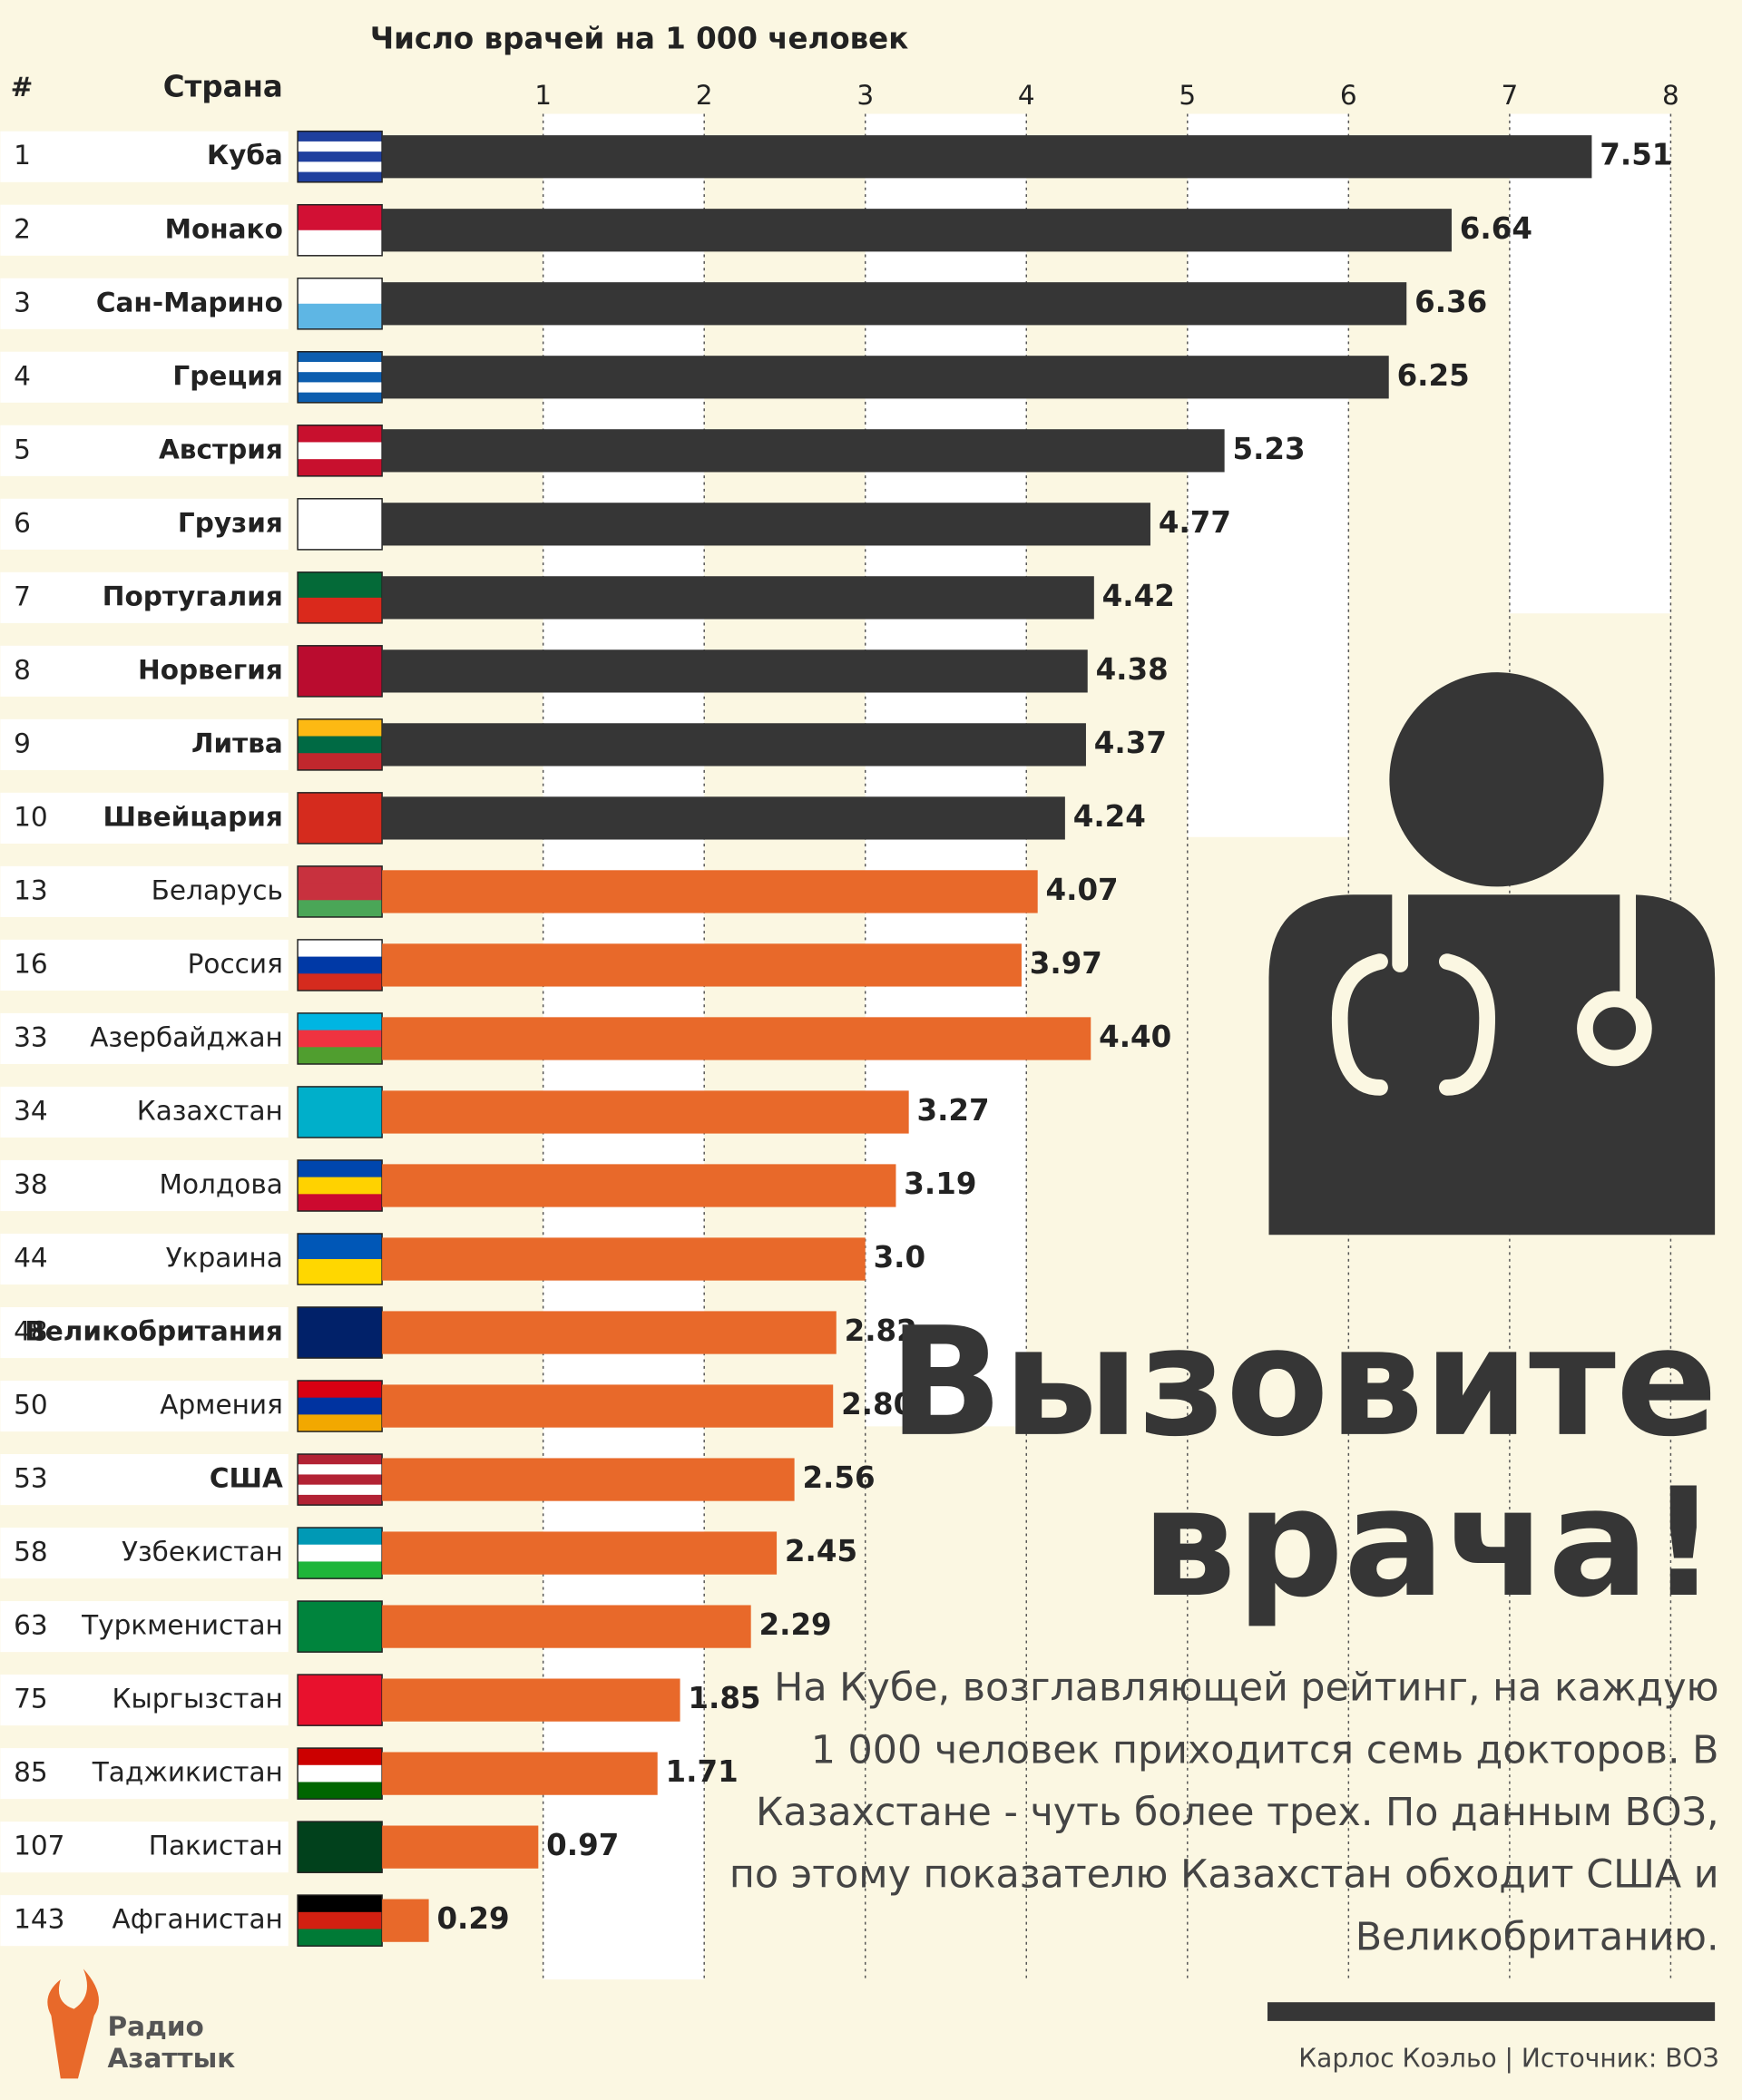  Describe the element at coordinates (953, 1111) in the screenshot. I see `value-label: 3.27` at that location.